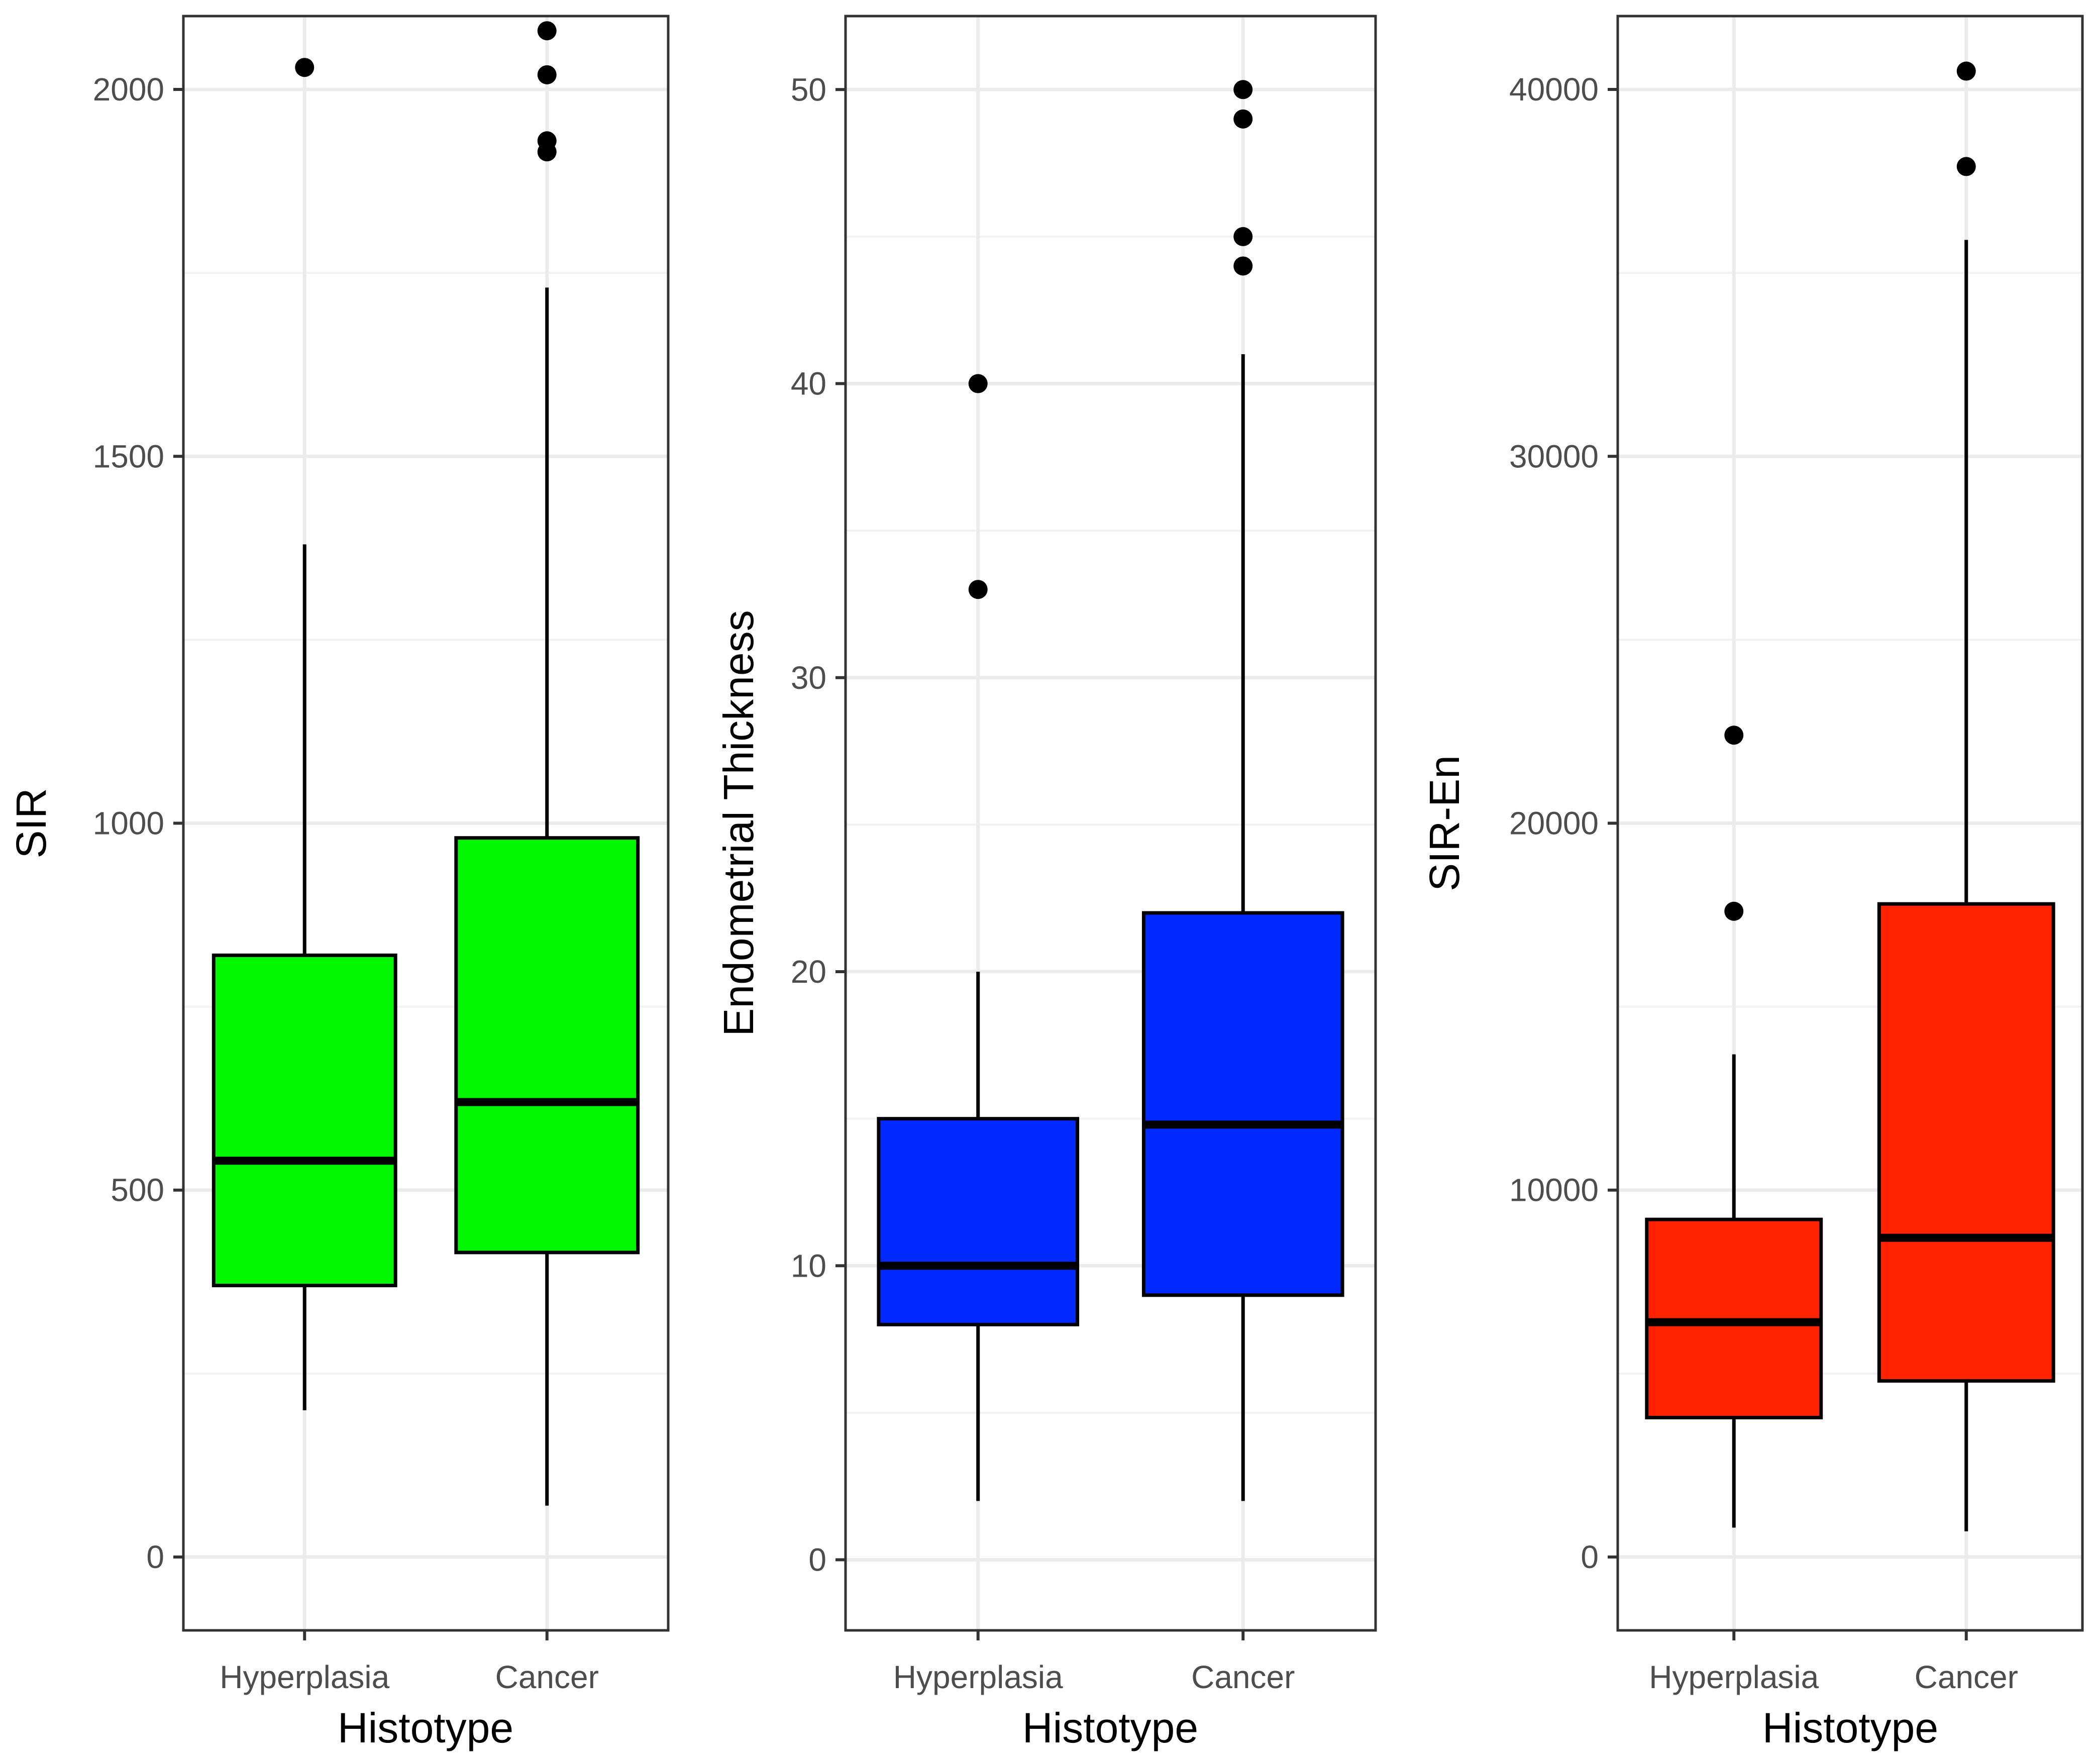 Image resolution: width=2095 pixels, height=1764 pixels. What do you see at coordinates (128, 89) in the screenshot?
I see `y-tick-label: 2000` at bounding box center [128, 89].